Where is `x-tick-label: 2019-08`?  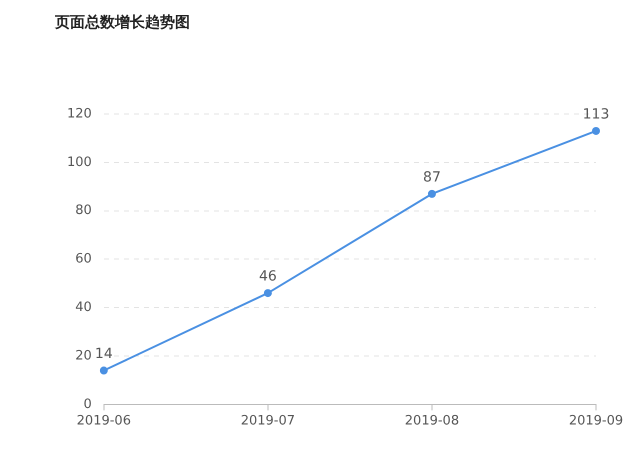
x-tick-label: 2019-08 is located at coordinates (432, 421).